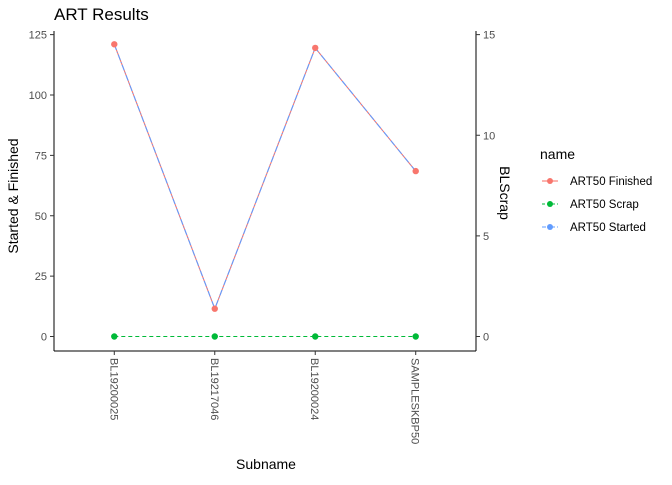 The image size is (672, 485). Describe the element at coordinates (314, 389) in the screenshot. I see `x-tick-label: BL19200024` at that location.